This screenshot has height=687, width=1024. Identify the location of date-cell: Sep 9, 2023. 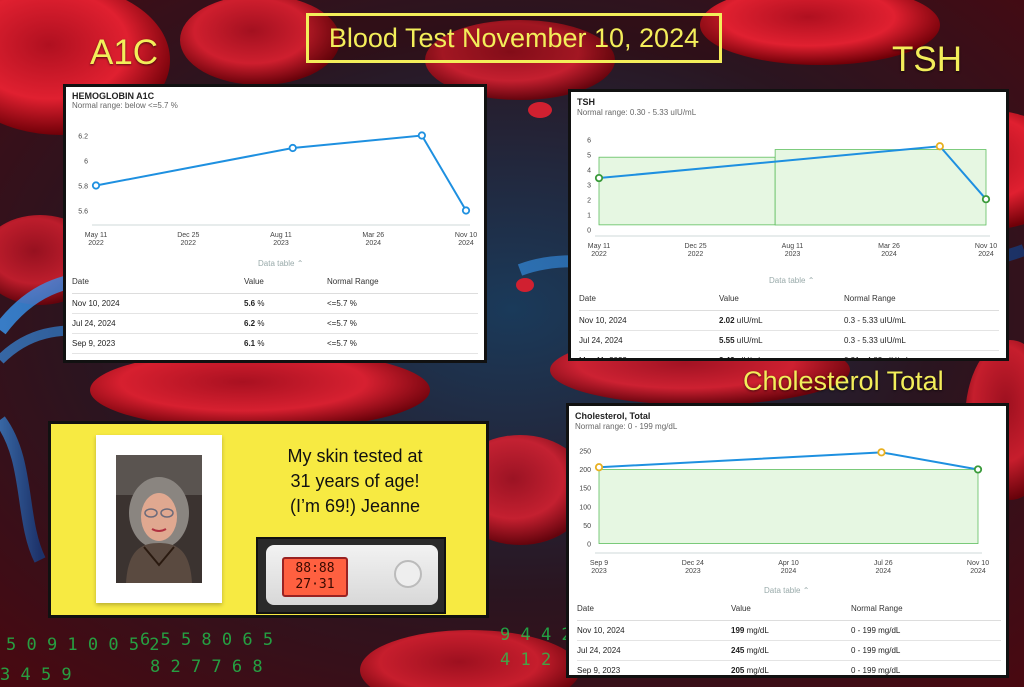
(158, 343).